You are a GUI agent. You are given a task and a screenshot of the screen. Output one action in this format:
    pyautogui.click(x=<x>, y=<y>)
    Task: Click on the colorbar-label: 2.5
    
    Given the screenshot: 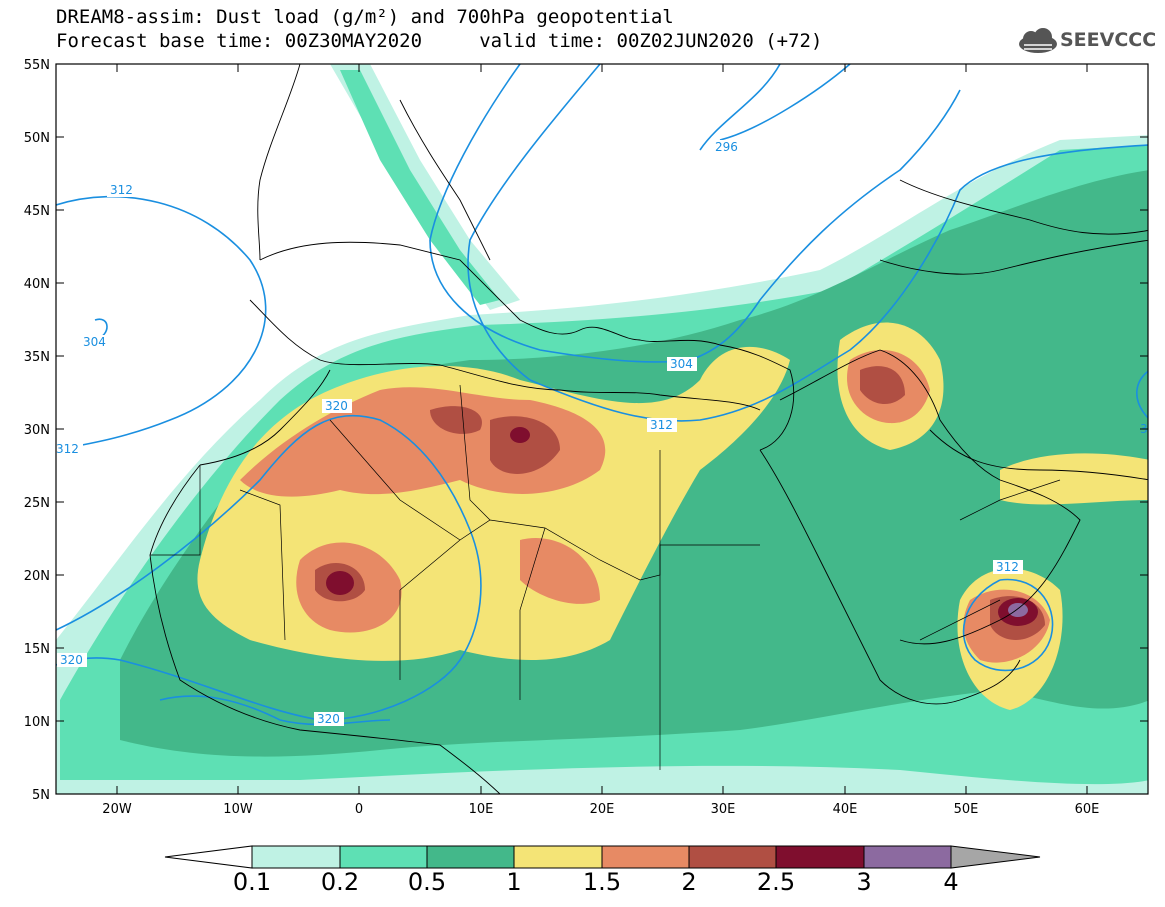 What is the action you would take?
    pyautogui.click(x=776, y=882)
    